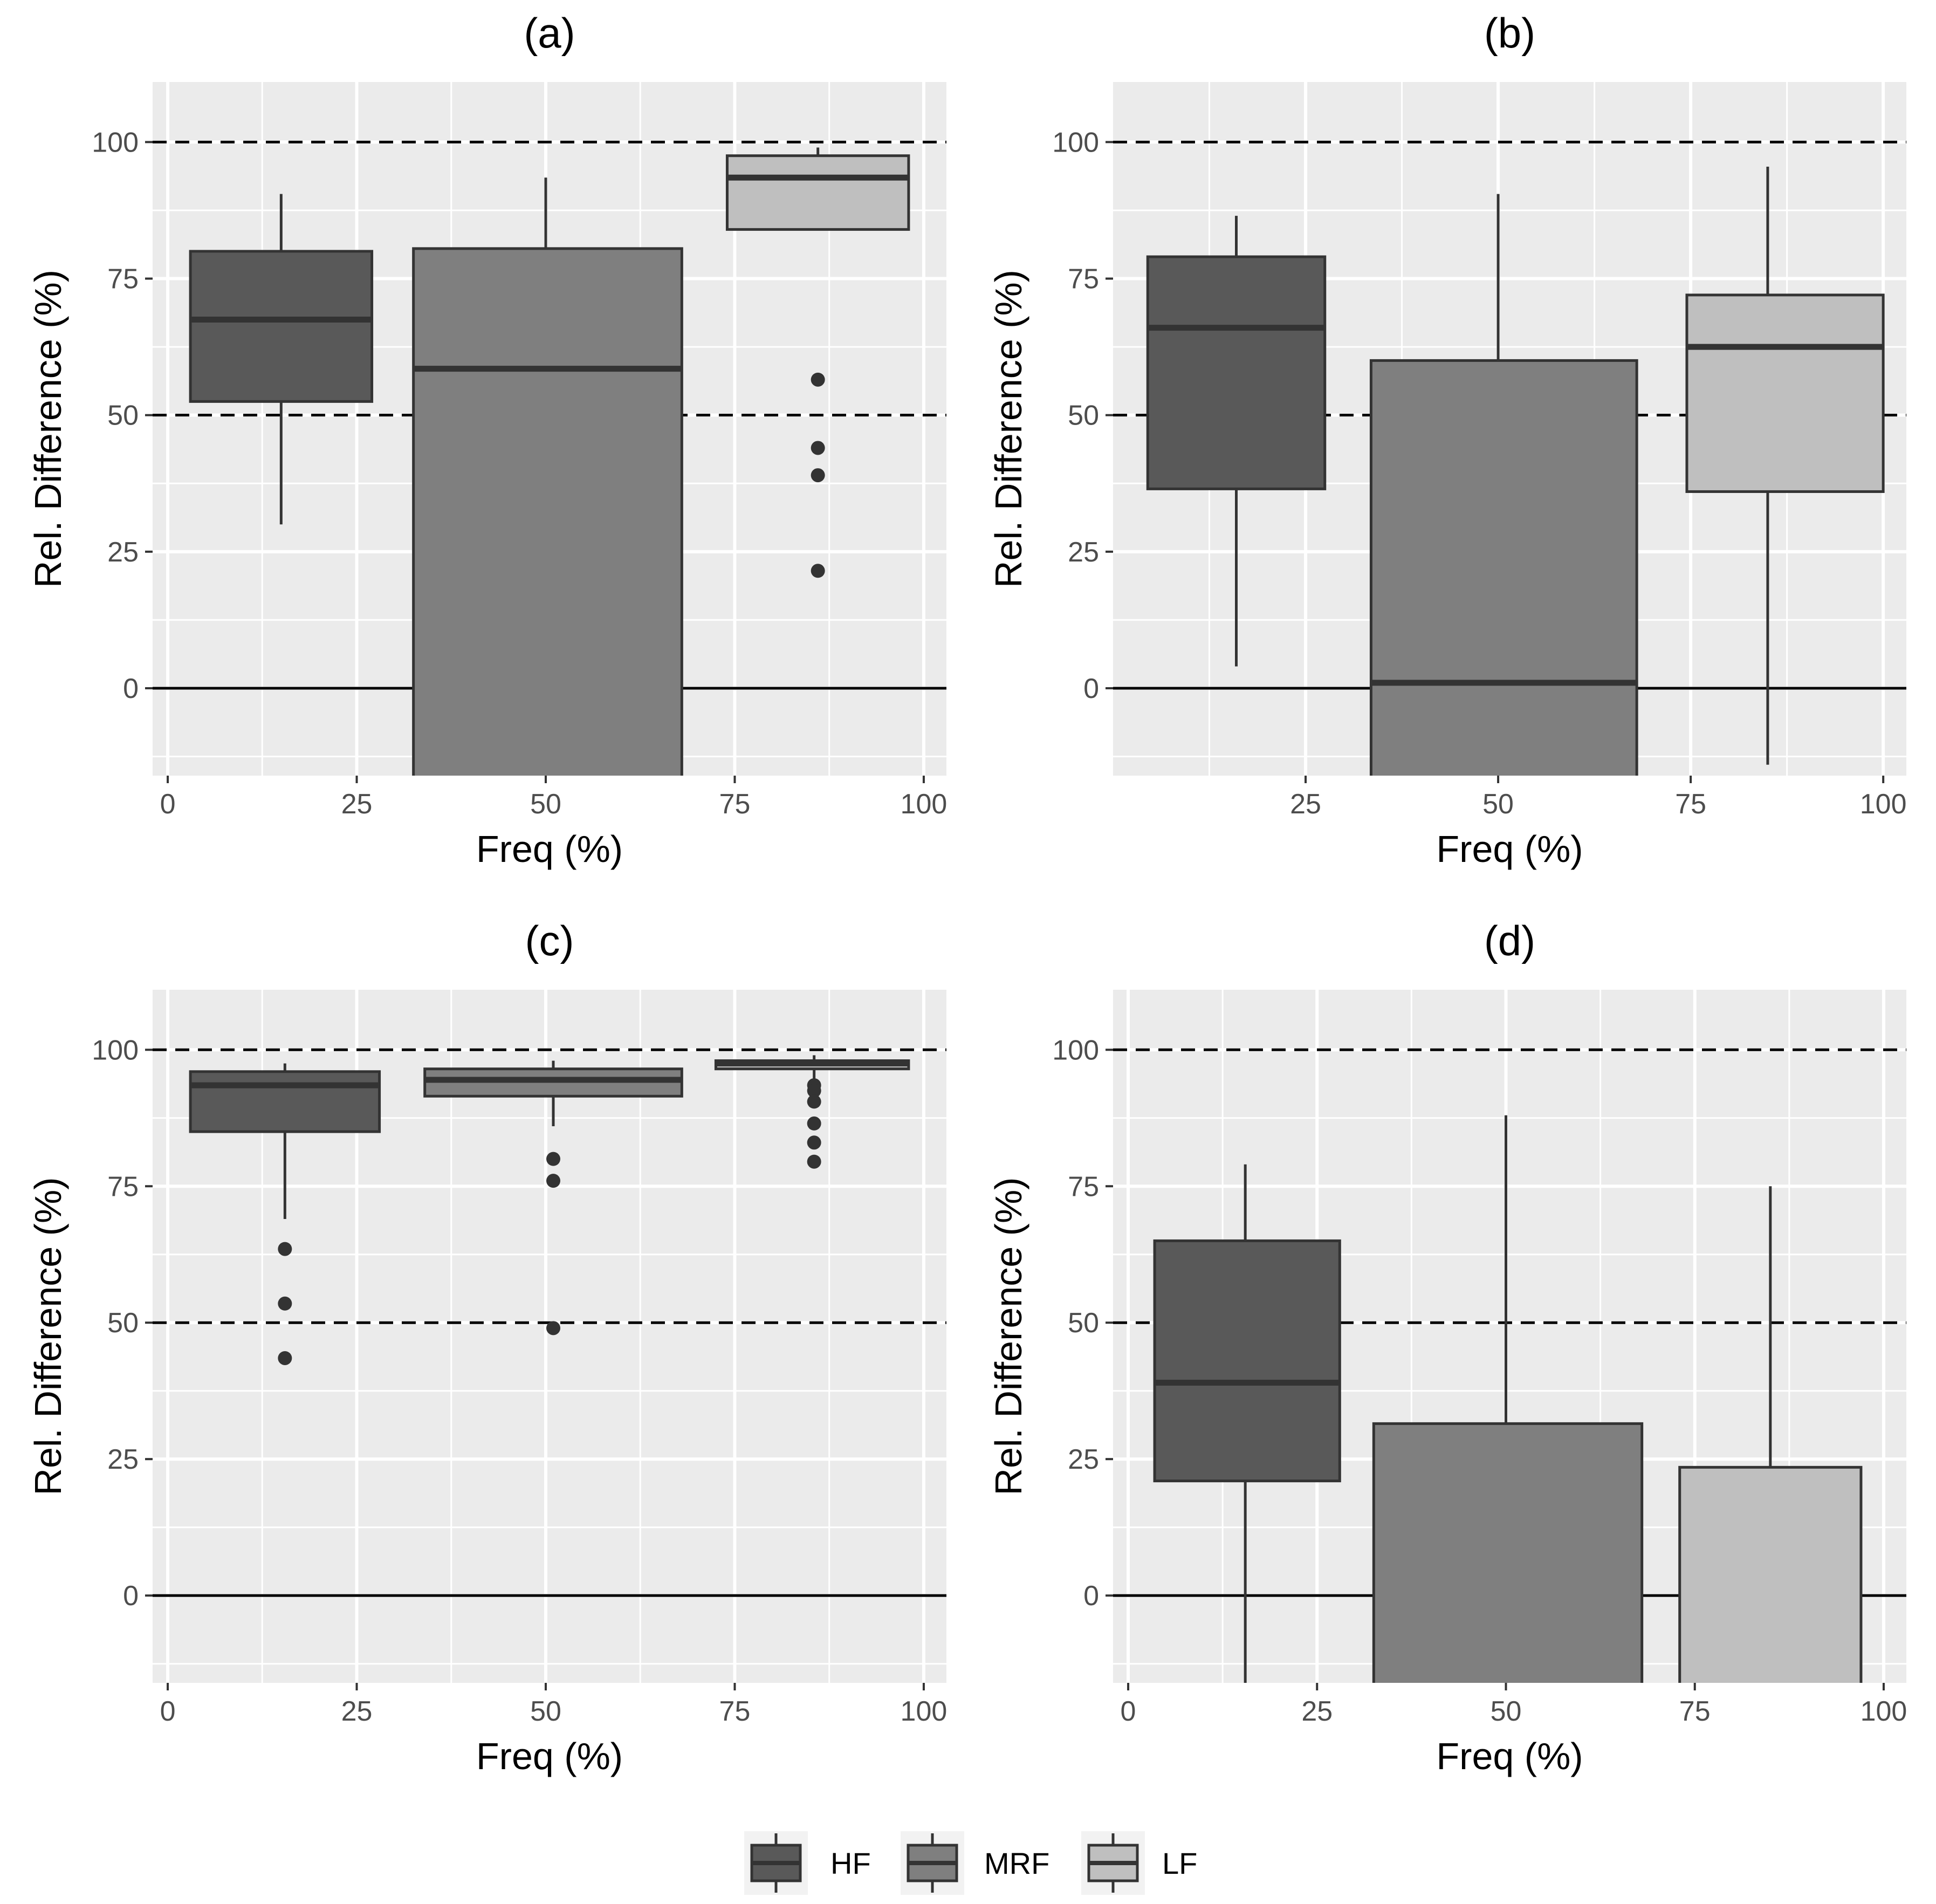  I want to click on panel-title: (d), so click(1509, 940).